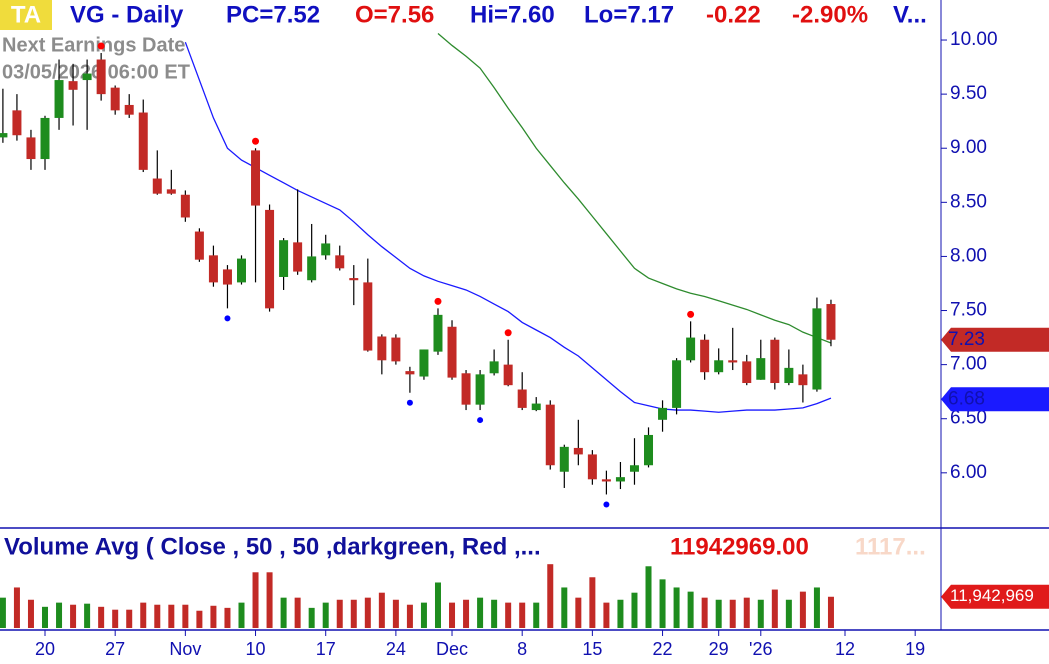  What do you see at coordinates (326, 649) in the screenshot?
I see `x-tick-label: 17` at bounding box center [326, 649].